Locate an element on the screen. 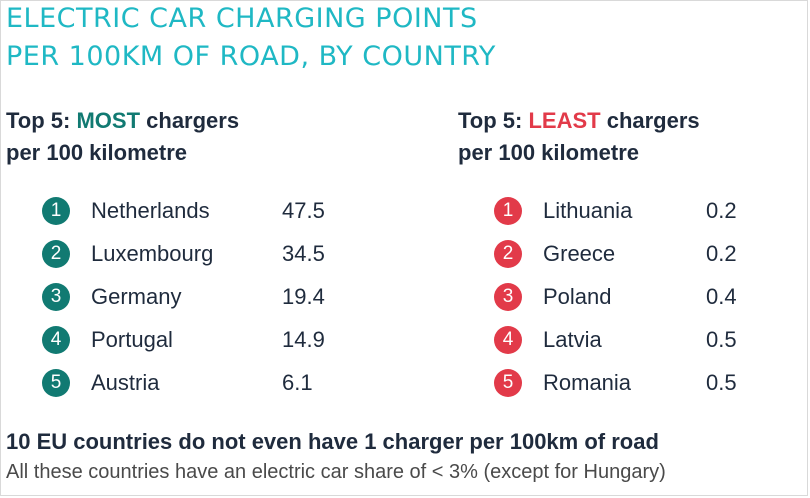 The image size is (810, 498). least-row-2: 2 Greece 0.2 is located at coordinates (615, 253).